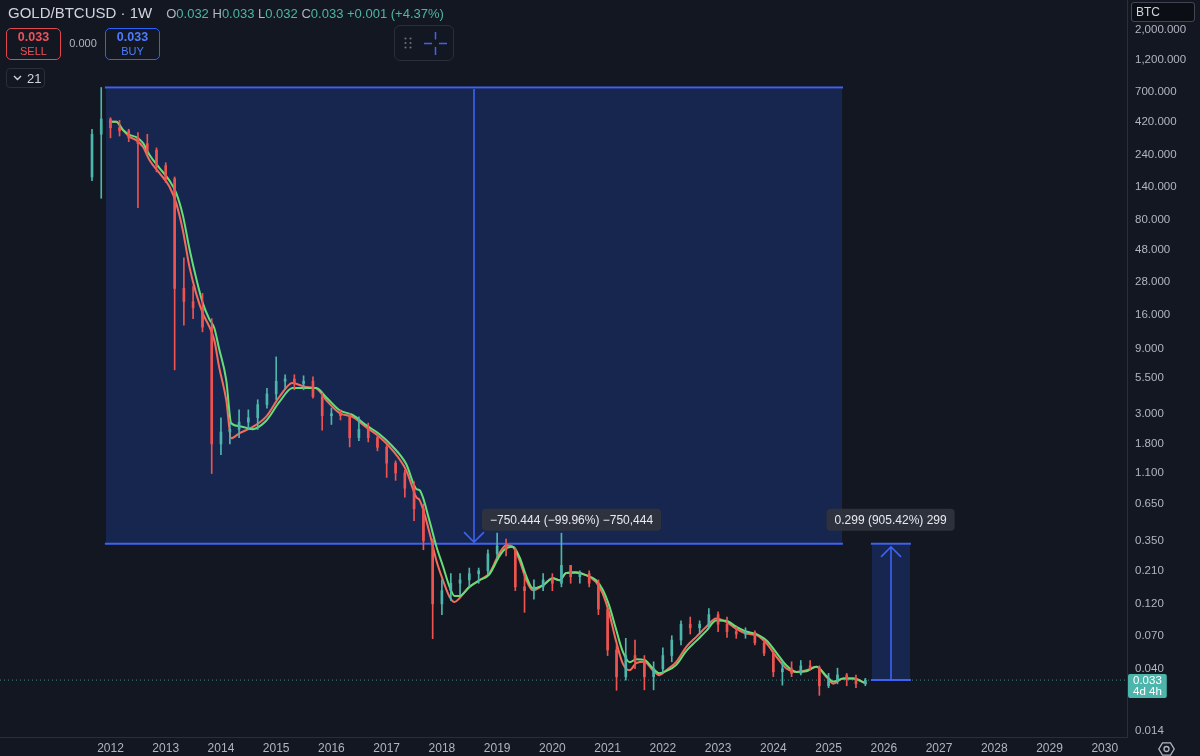 The image size is (1200, 756). Describe the element at coordinates (773, 747) in the screenshot. I see `x-tick-label: 2024` at that location.